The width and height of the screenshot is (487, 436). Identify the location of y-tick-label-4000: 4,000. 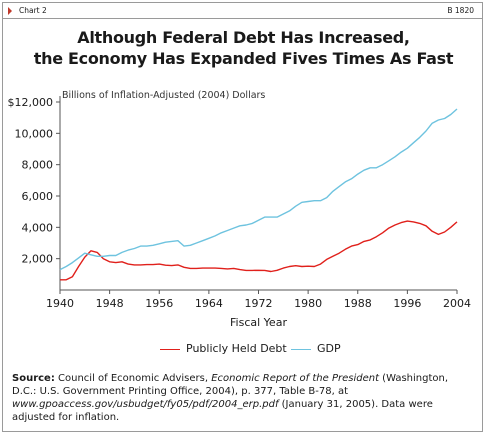
(38, 227).